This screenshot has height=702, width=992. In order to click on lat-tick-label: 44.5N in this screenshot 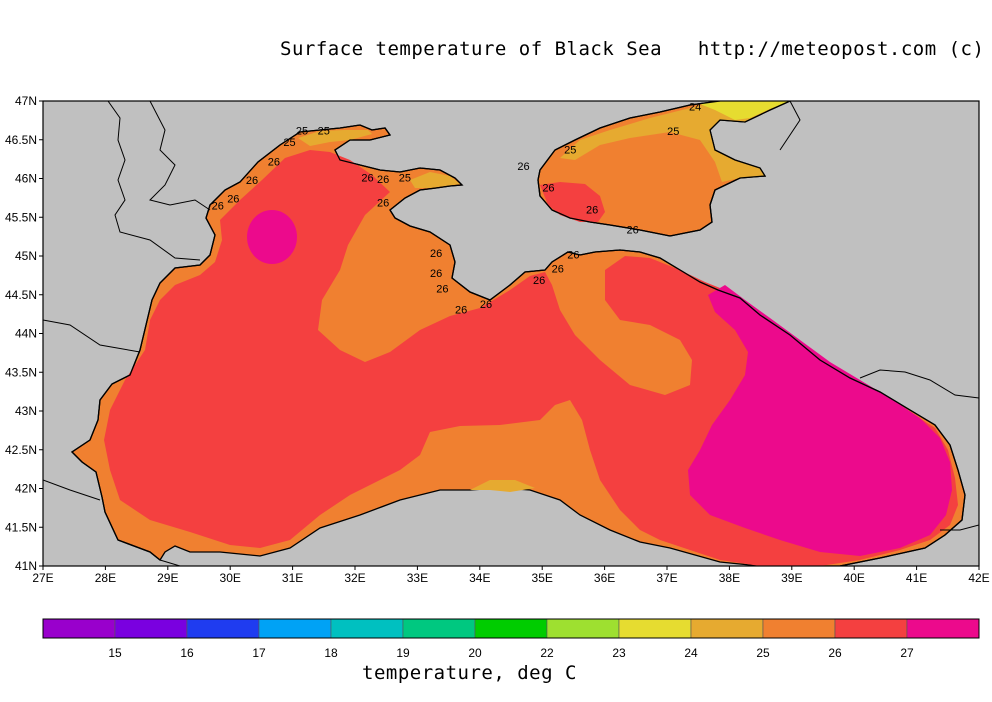, I will do `click(21, 295)`.